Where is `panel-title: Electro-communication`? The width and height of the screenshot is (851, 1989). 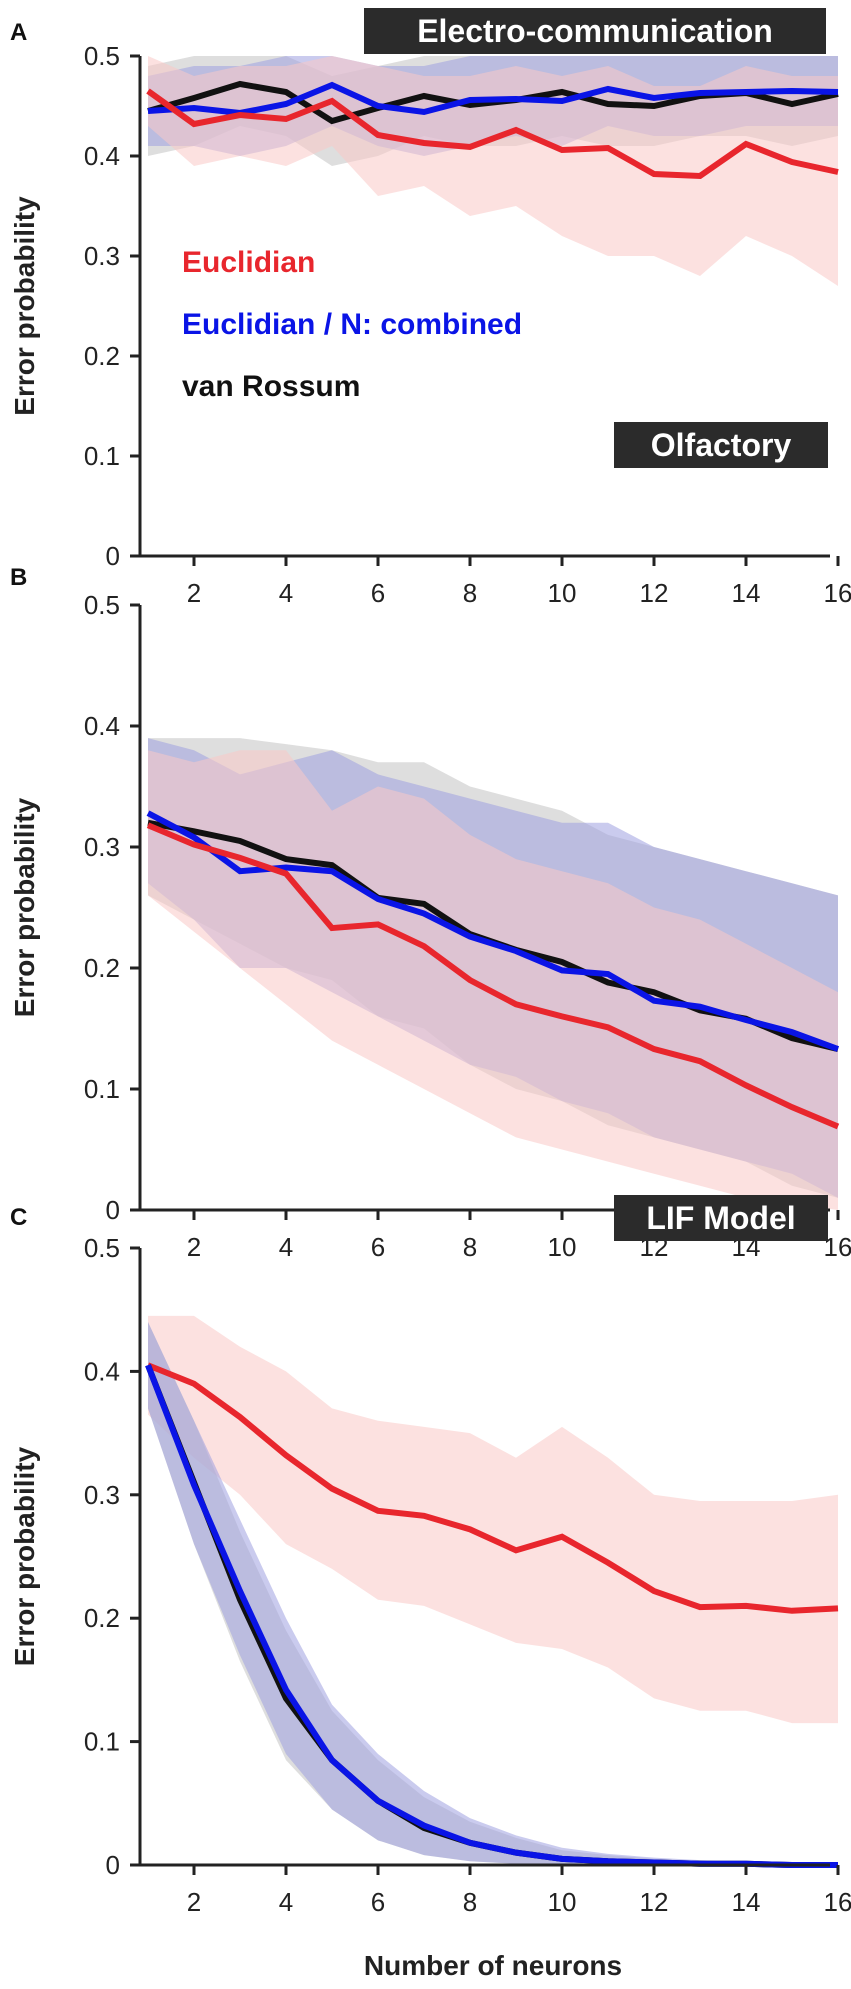 panel-title: Electro-communication is located at coordinates (595, 31).